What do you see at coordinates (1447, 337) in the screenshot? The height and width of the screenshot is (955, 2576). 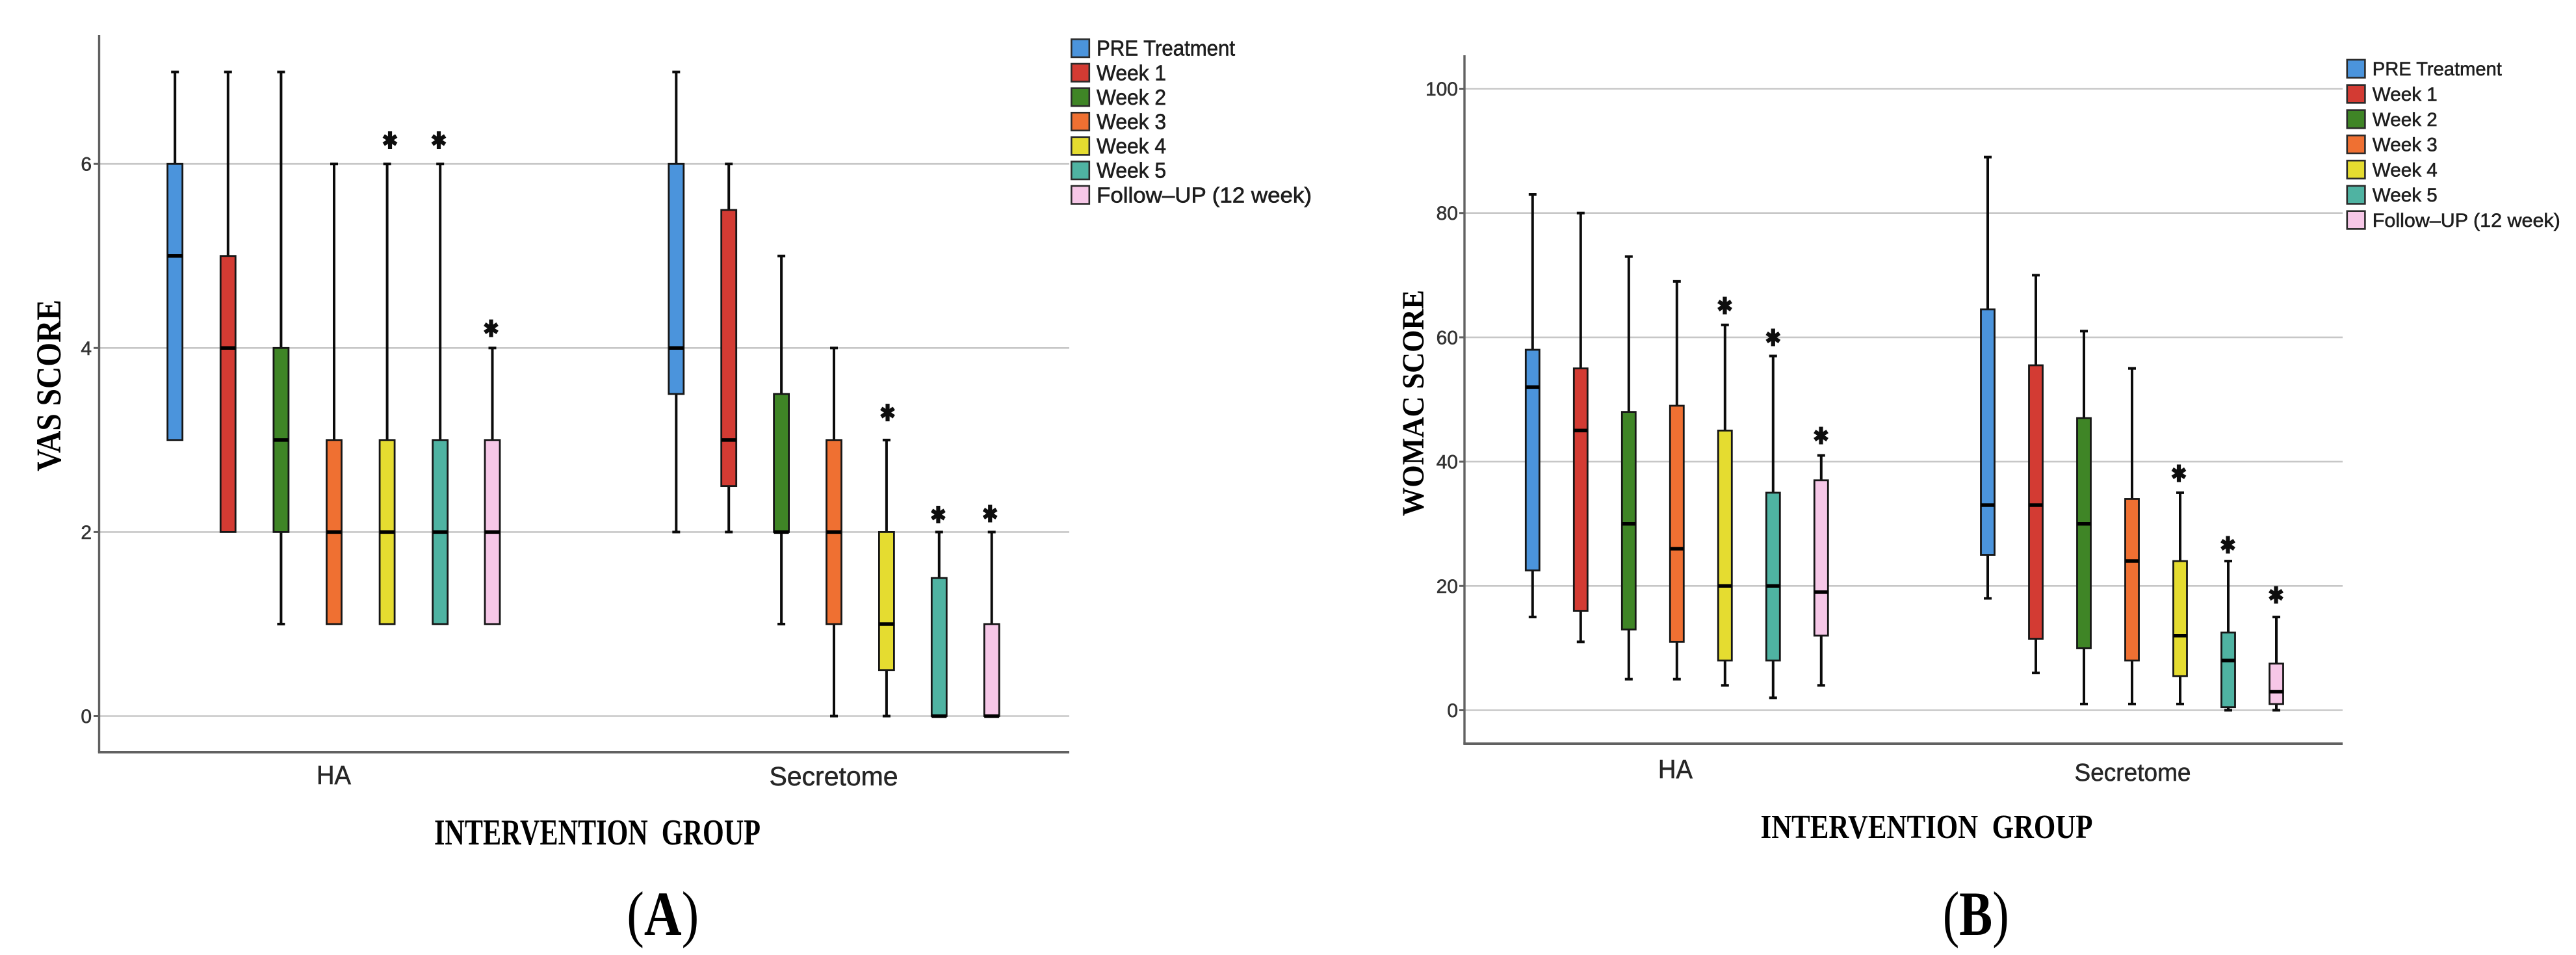 I see `svg-text: 60` at bounding box center [1447, 337].